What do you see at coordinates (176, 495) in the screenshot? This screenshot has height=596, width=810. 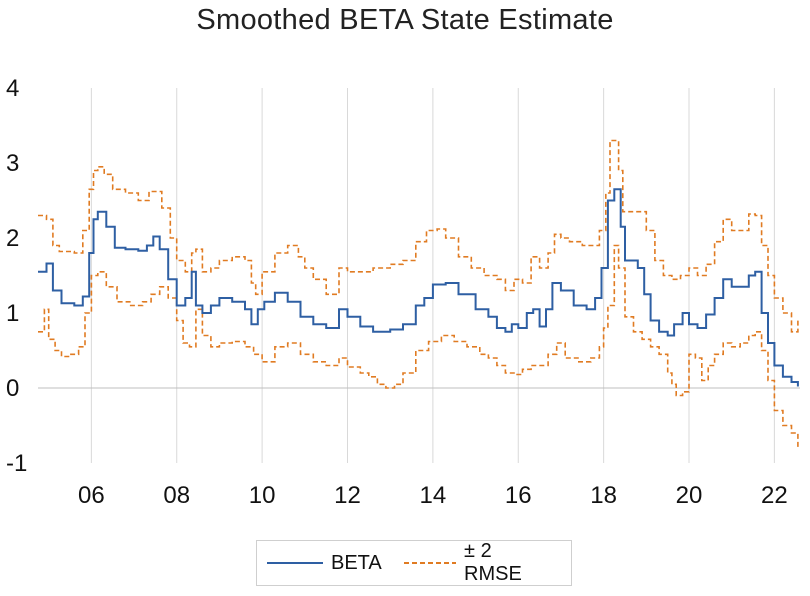 I see `x-tick-label: 08` at bounding box center [176, 495].